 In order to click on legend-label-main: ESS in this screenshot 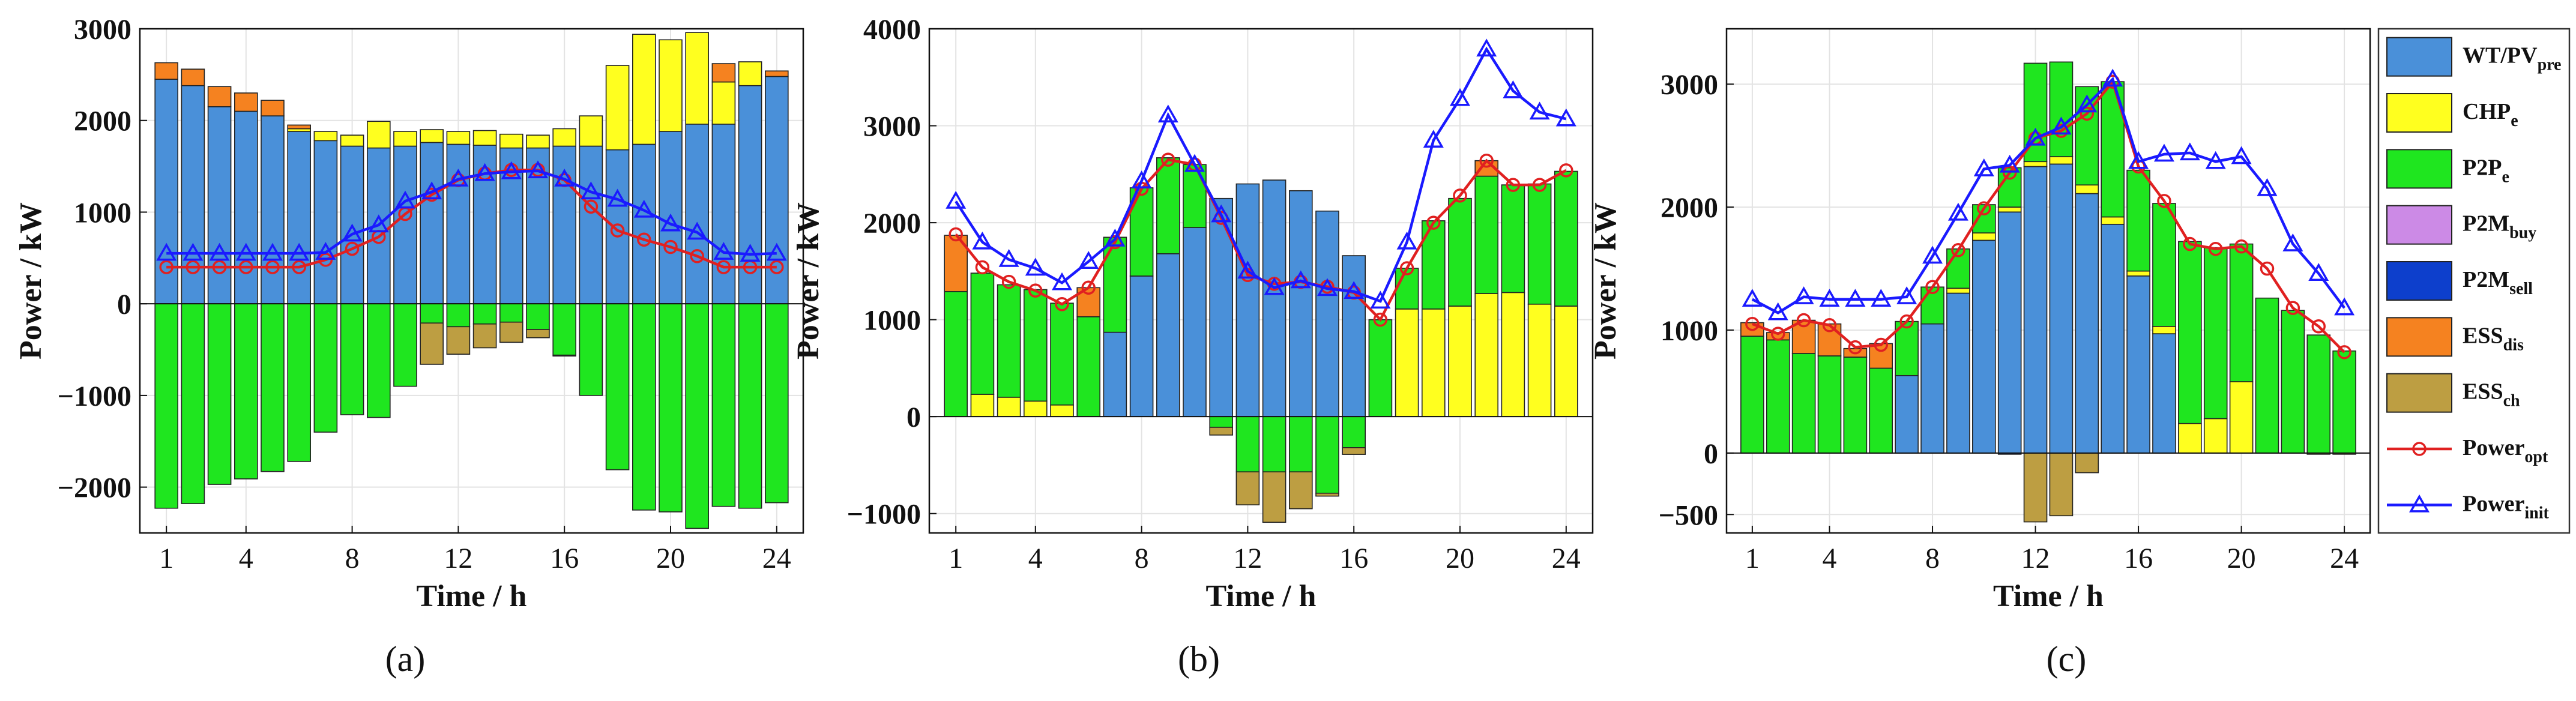, I will do `click(2483, 336)`.